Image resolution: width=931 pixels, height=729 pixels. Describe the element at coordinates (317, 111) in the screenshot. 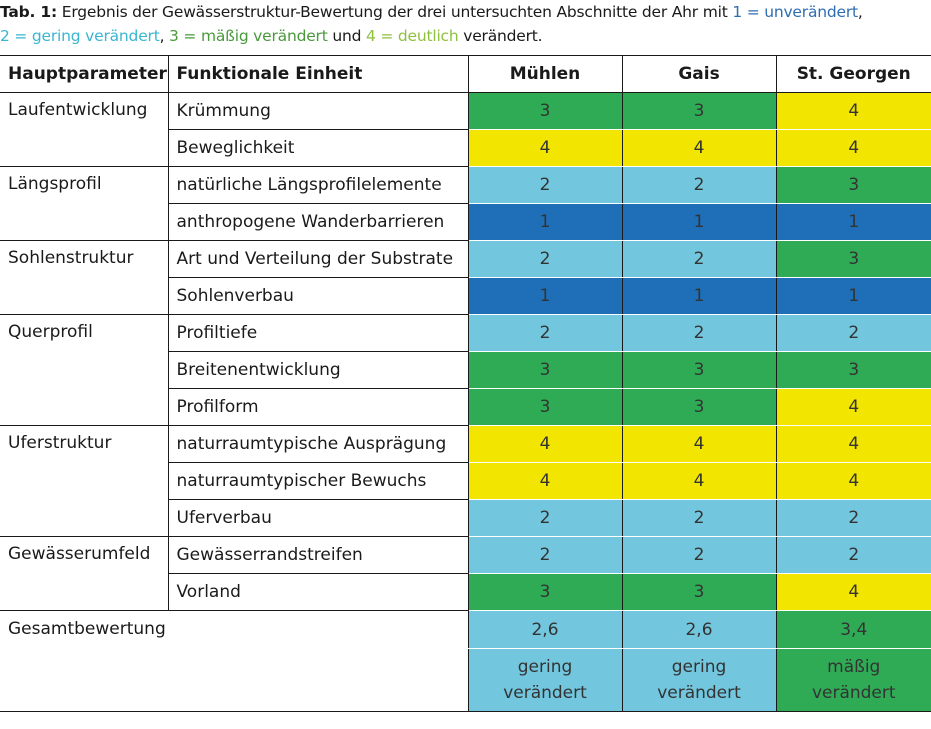

I see `funktionale-einheit-cell: Krümmung` at that location.